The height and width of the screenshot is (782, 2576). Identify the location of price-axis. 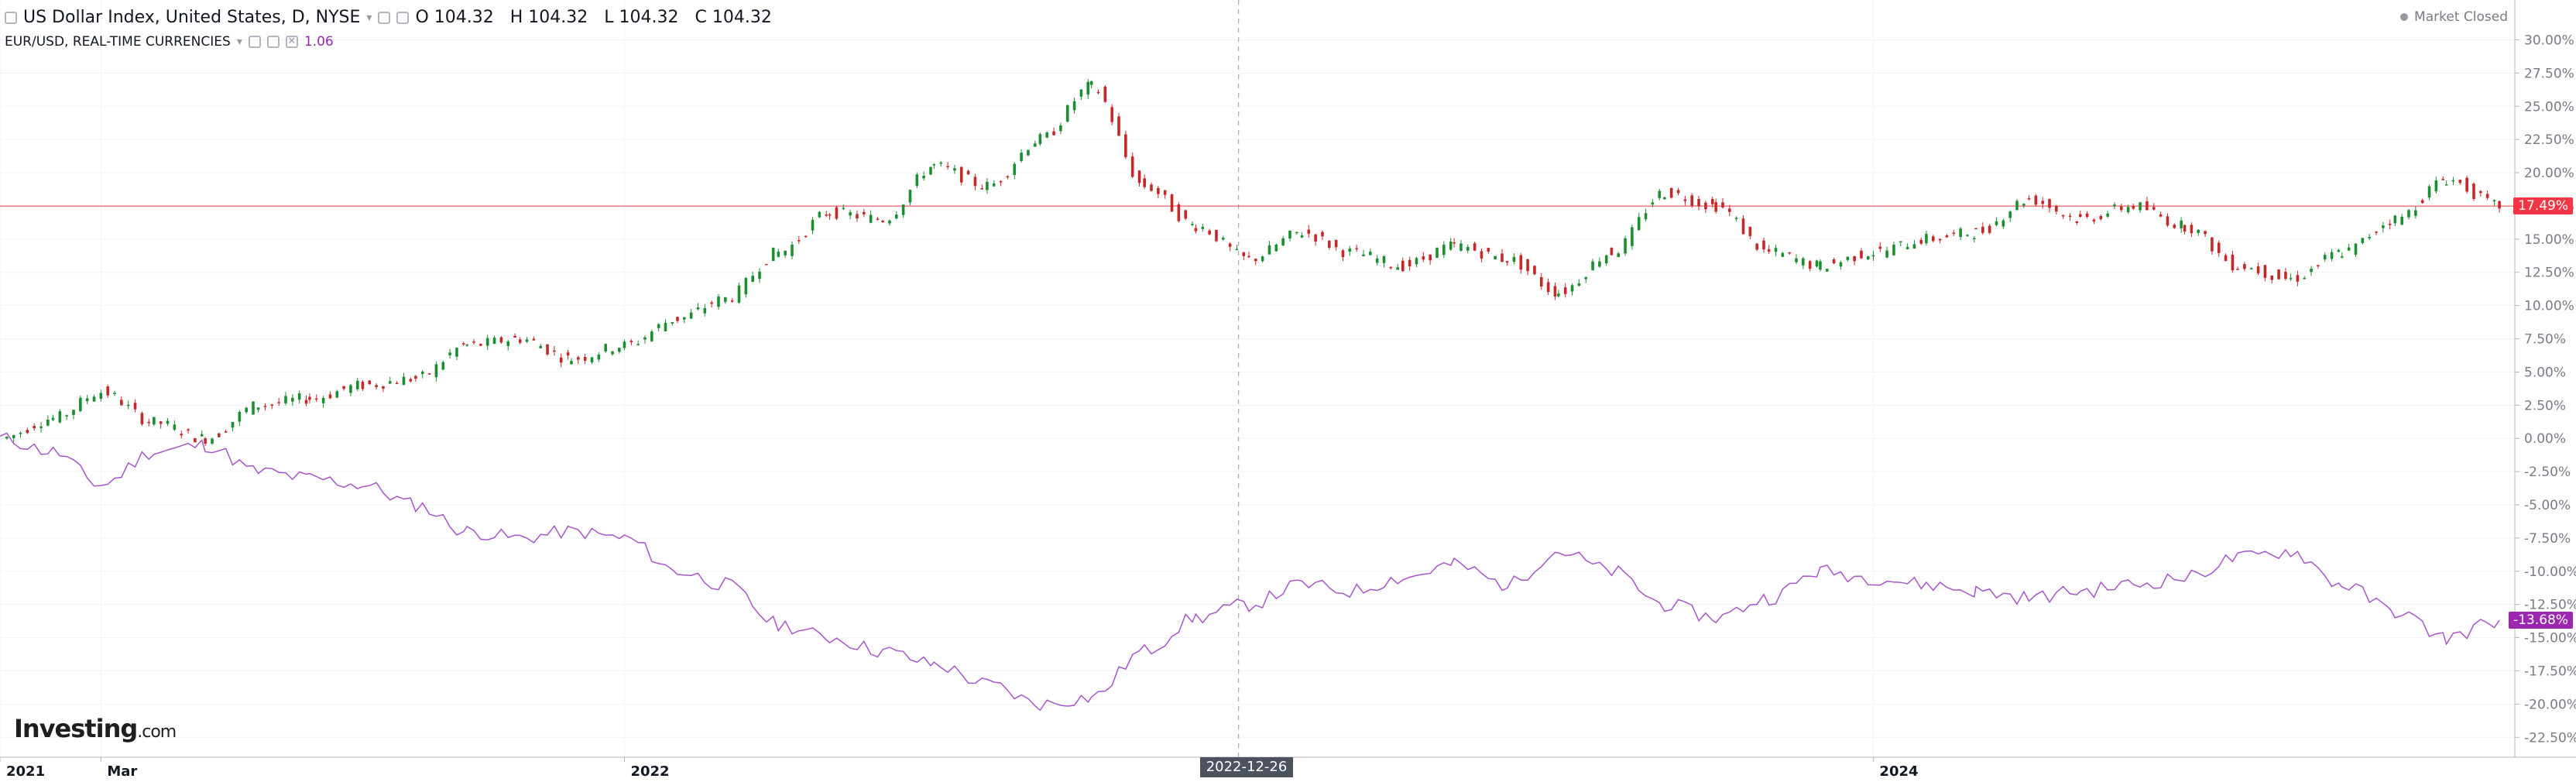
(2545, 391).